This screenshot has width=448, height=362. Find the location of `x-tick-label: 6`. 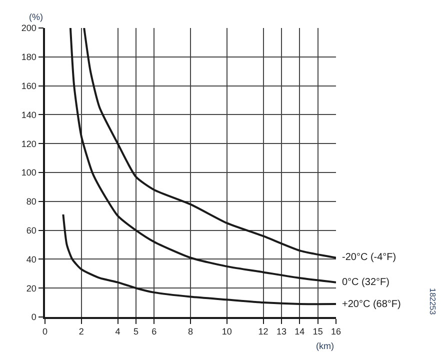

x-tick-label: 6 is located at coordinates (154, 331).